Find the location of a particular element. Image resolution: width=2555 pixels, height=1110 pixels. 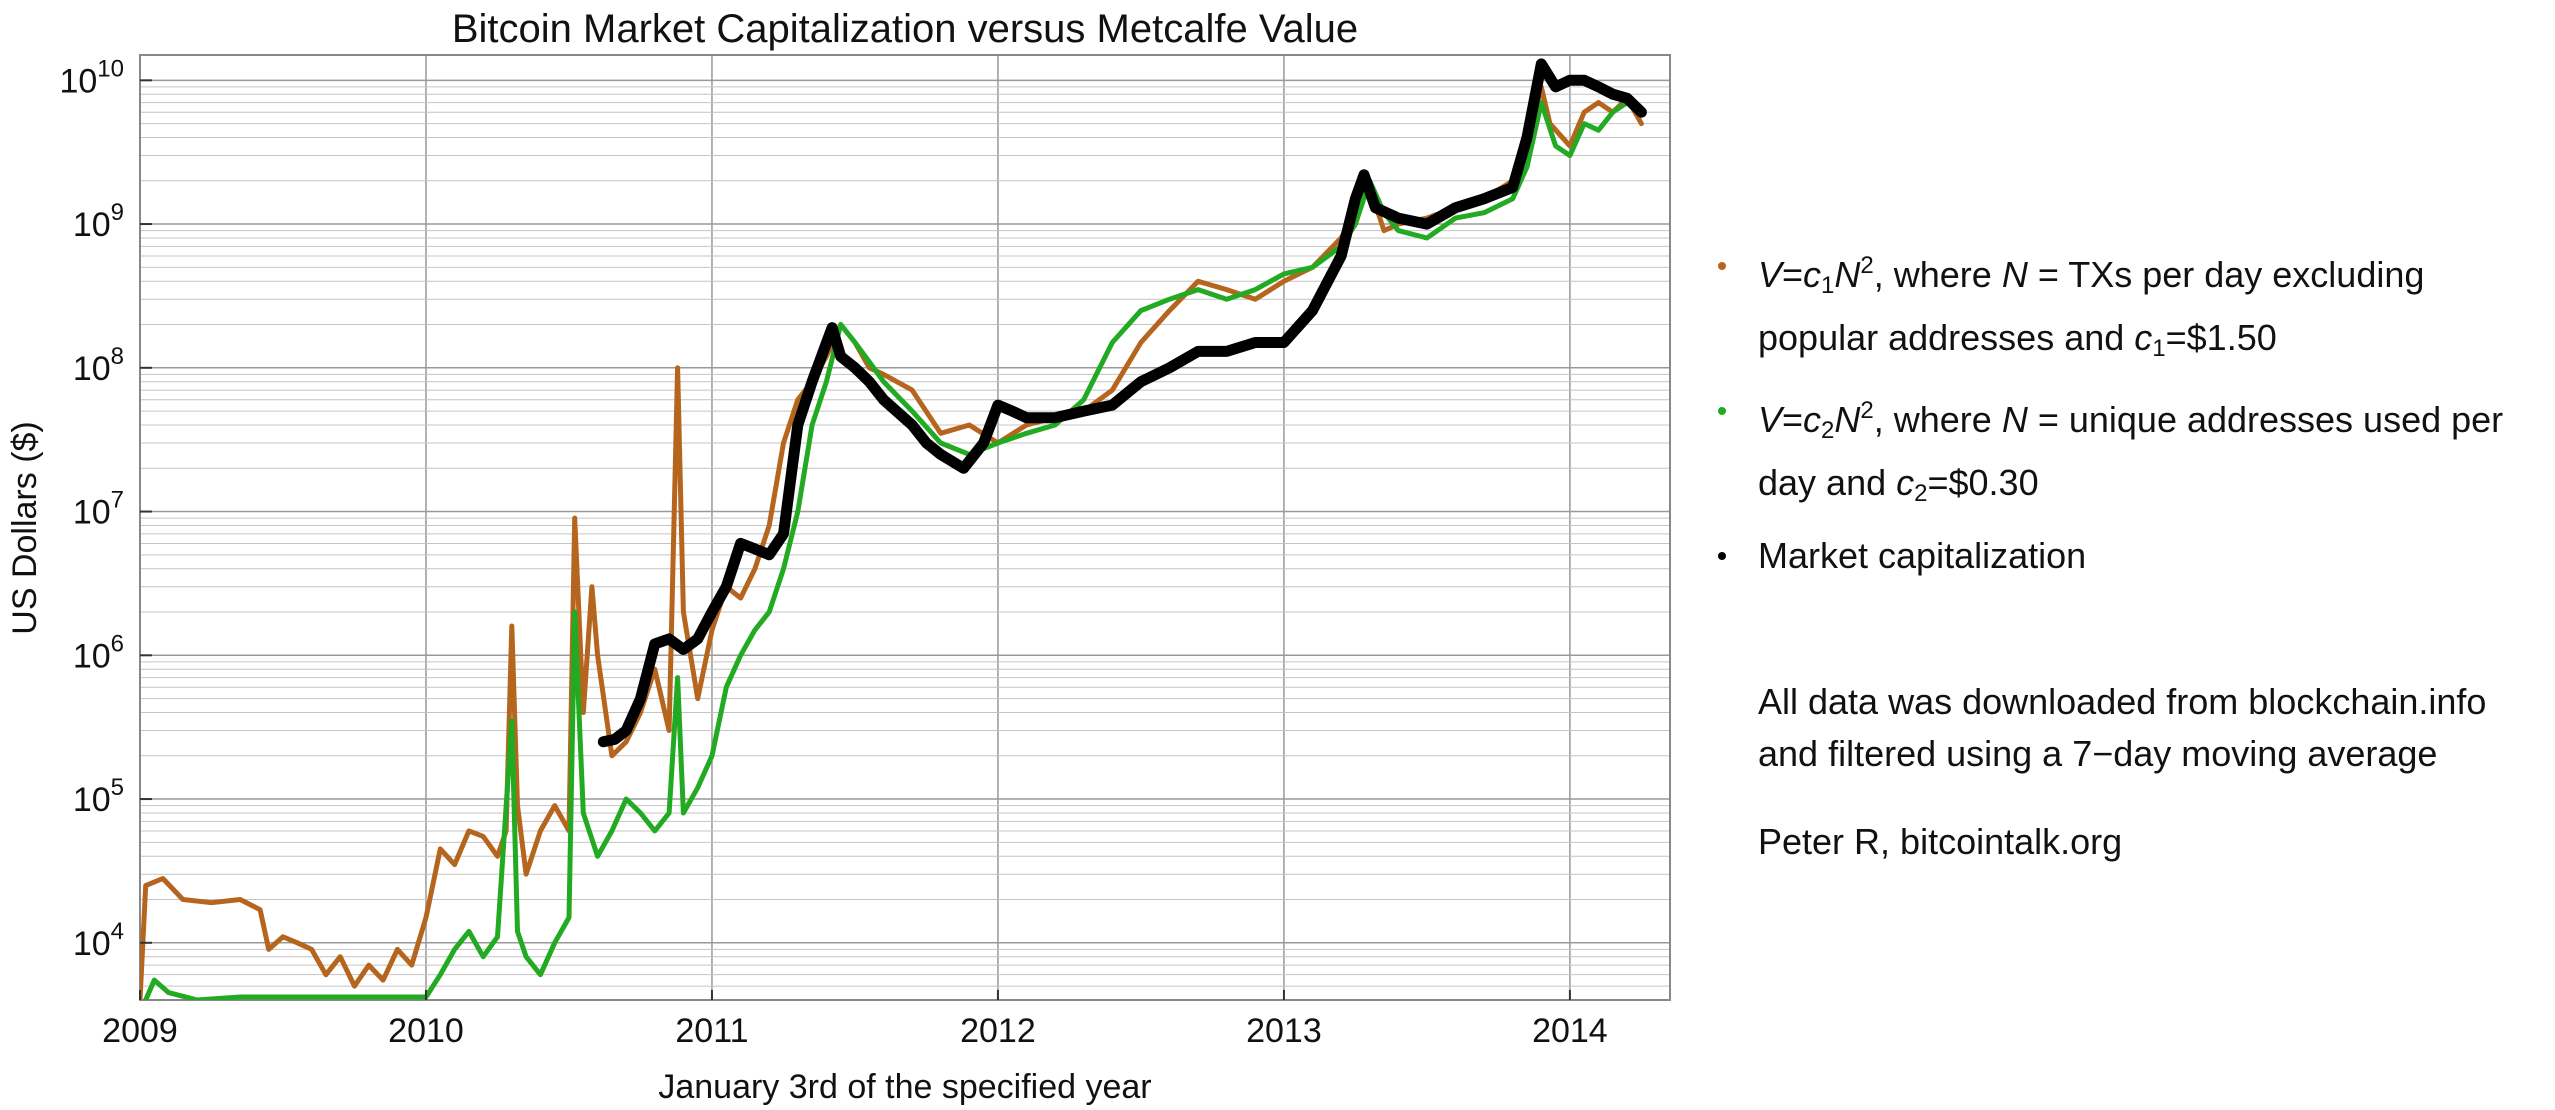

y-tick-label: 10⁷ is located at coordinates (98, 509).